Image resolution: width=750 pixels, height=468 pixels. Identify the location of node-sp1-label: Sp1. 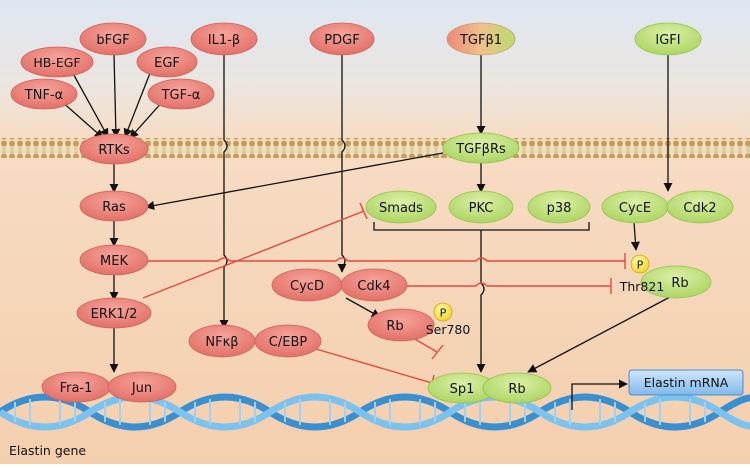
(462, 389).